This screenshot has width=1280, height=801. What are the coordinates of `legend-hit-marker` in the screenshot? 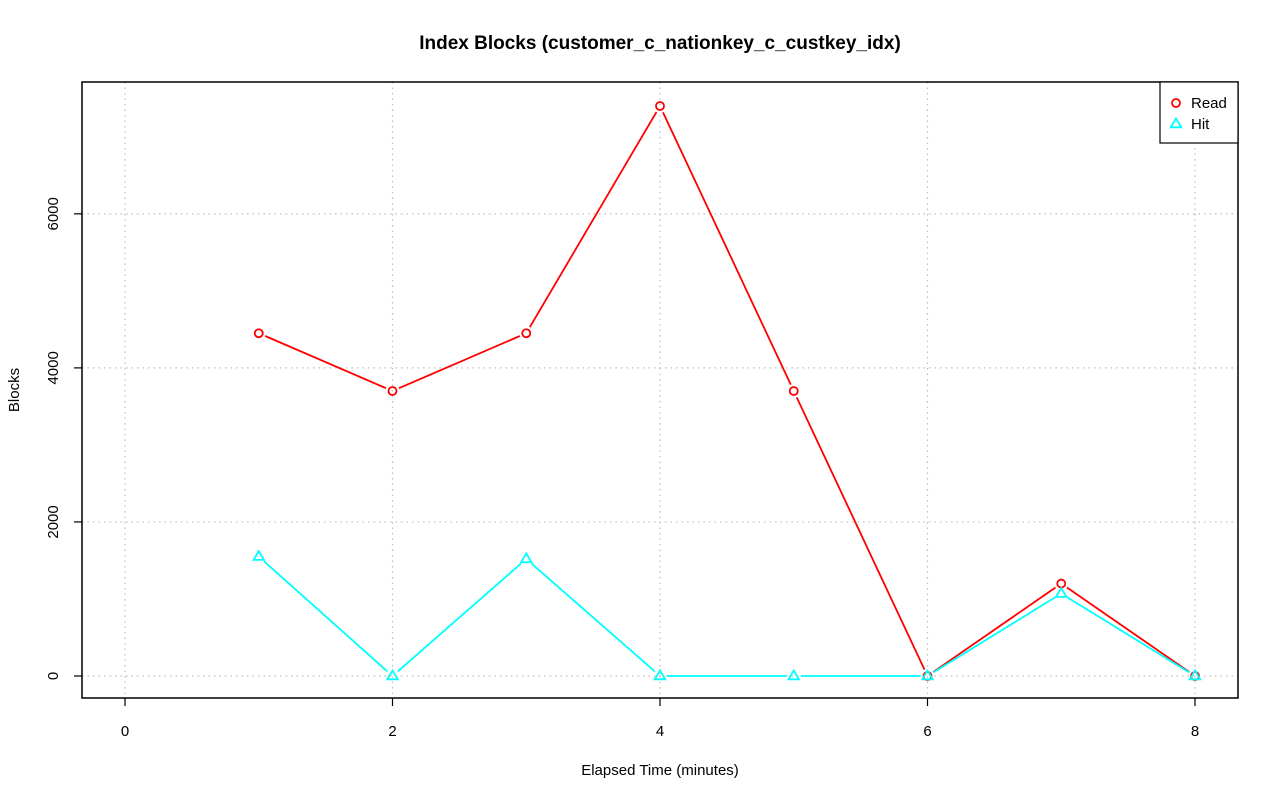 It's located at (1176, 122).